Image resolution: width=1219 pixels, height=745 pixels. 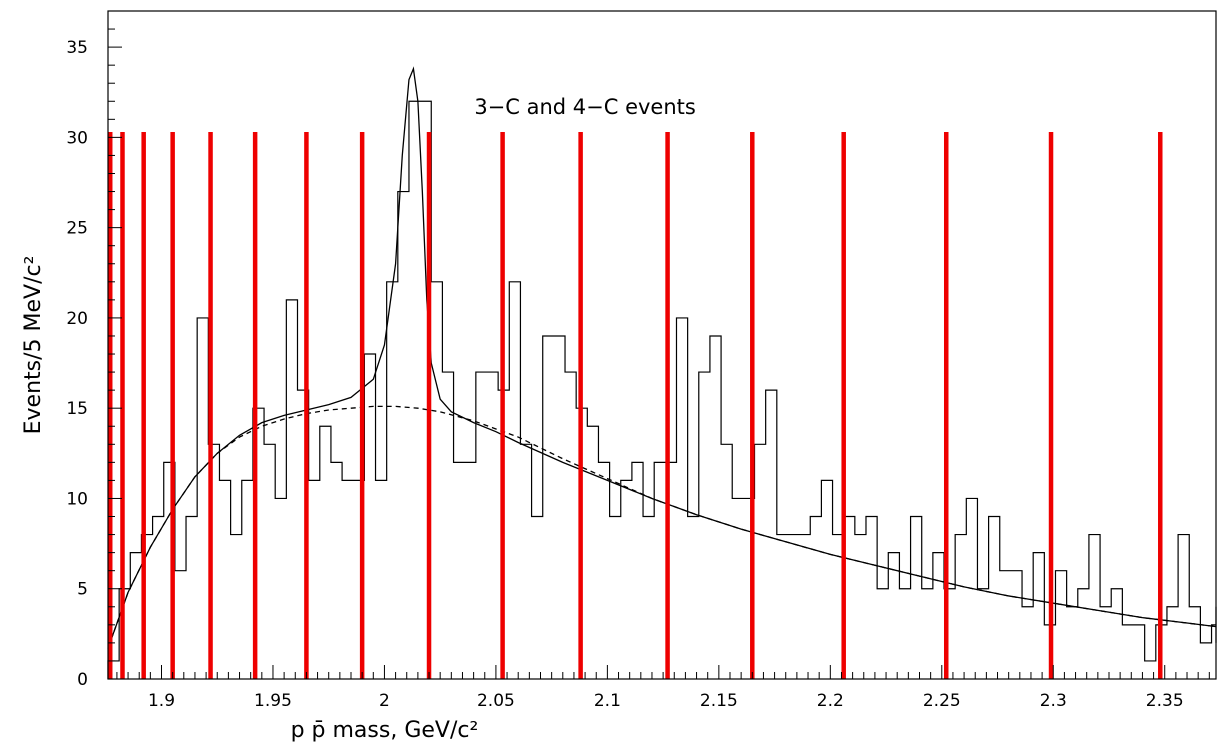 I want to click on y-tick-label: 25, so click(x=77, y=229).